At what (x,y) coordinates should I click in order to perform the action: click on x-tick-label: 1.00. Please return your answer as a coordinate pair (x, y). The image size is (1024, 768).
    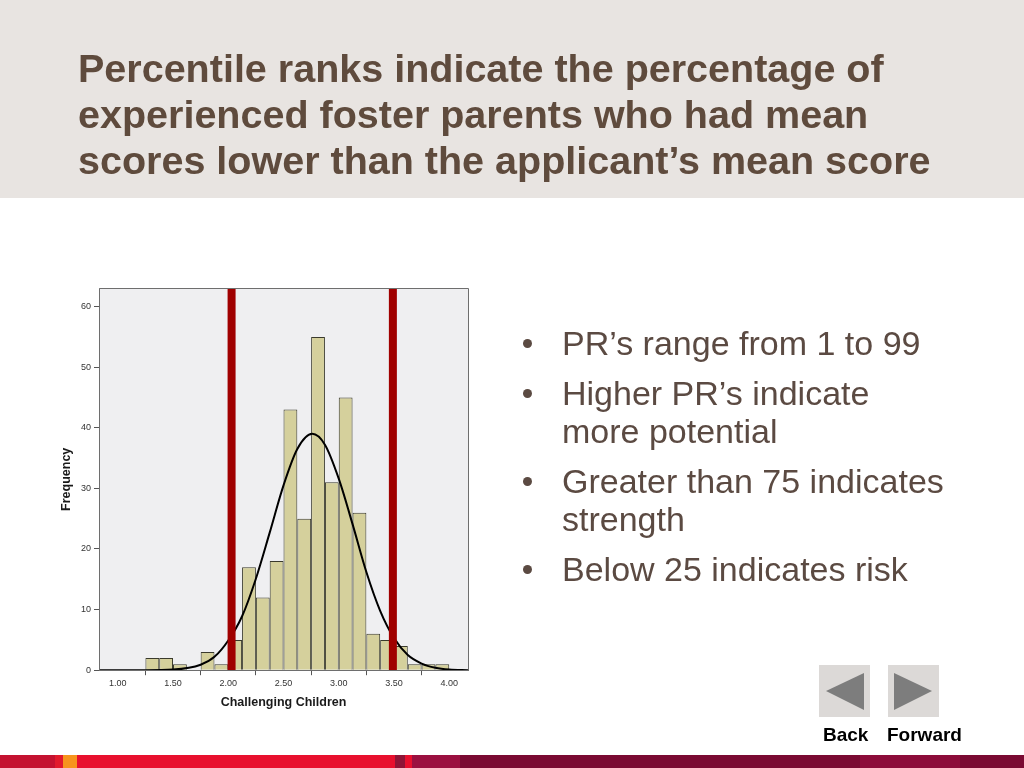
    Looking at the image, I should click on (118, 683).